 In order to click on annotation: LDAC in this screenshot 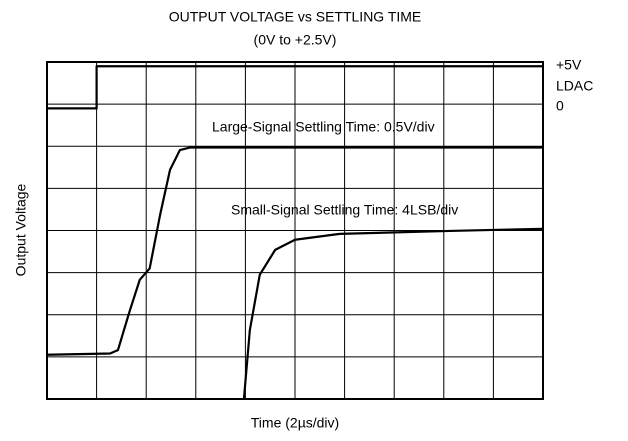, I will do `click(574, 86)`.